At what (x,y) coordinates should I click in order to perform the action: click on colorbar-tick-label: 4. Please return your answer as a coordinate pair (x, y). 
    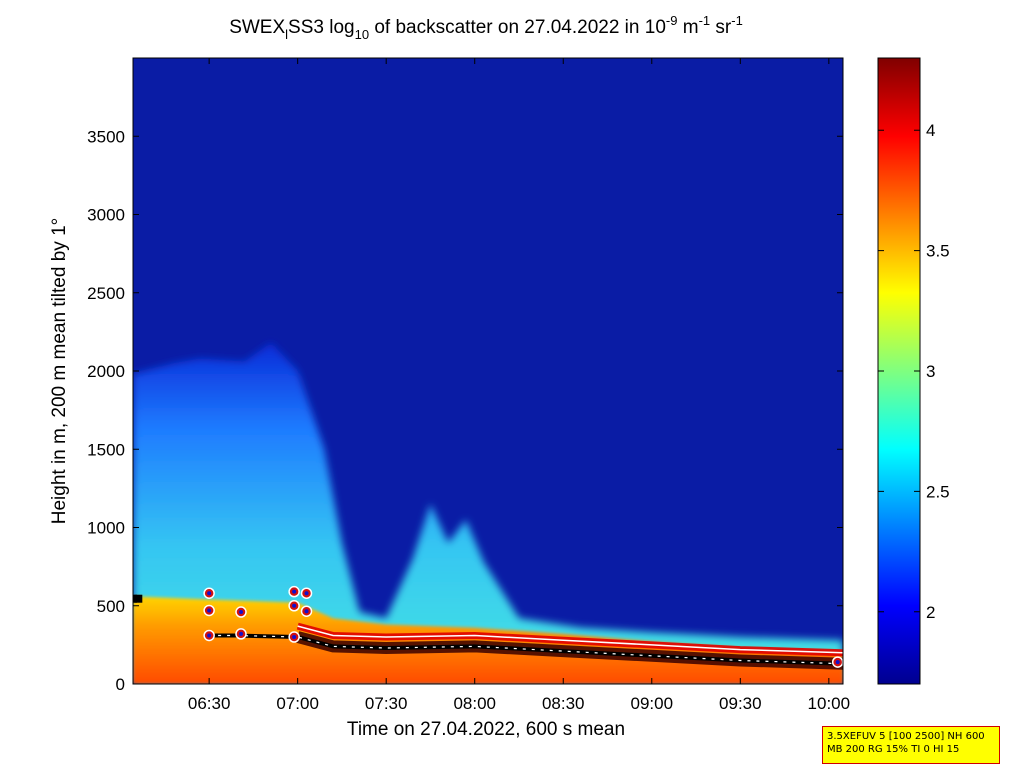
    Looking at the image, I should click on (930, 130).